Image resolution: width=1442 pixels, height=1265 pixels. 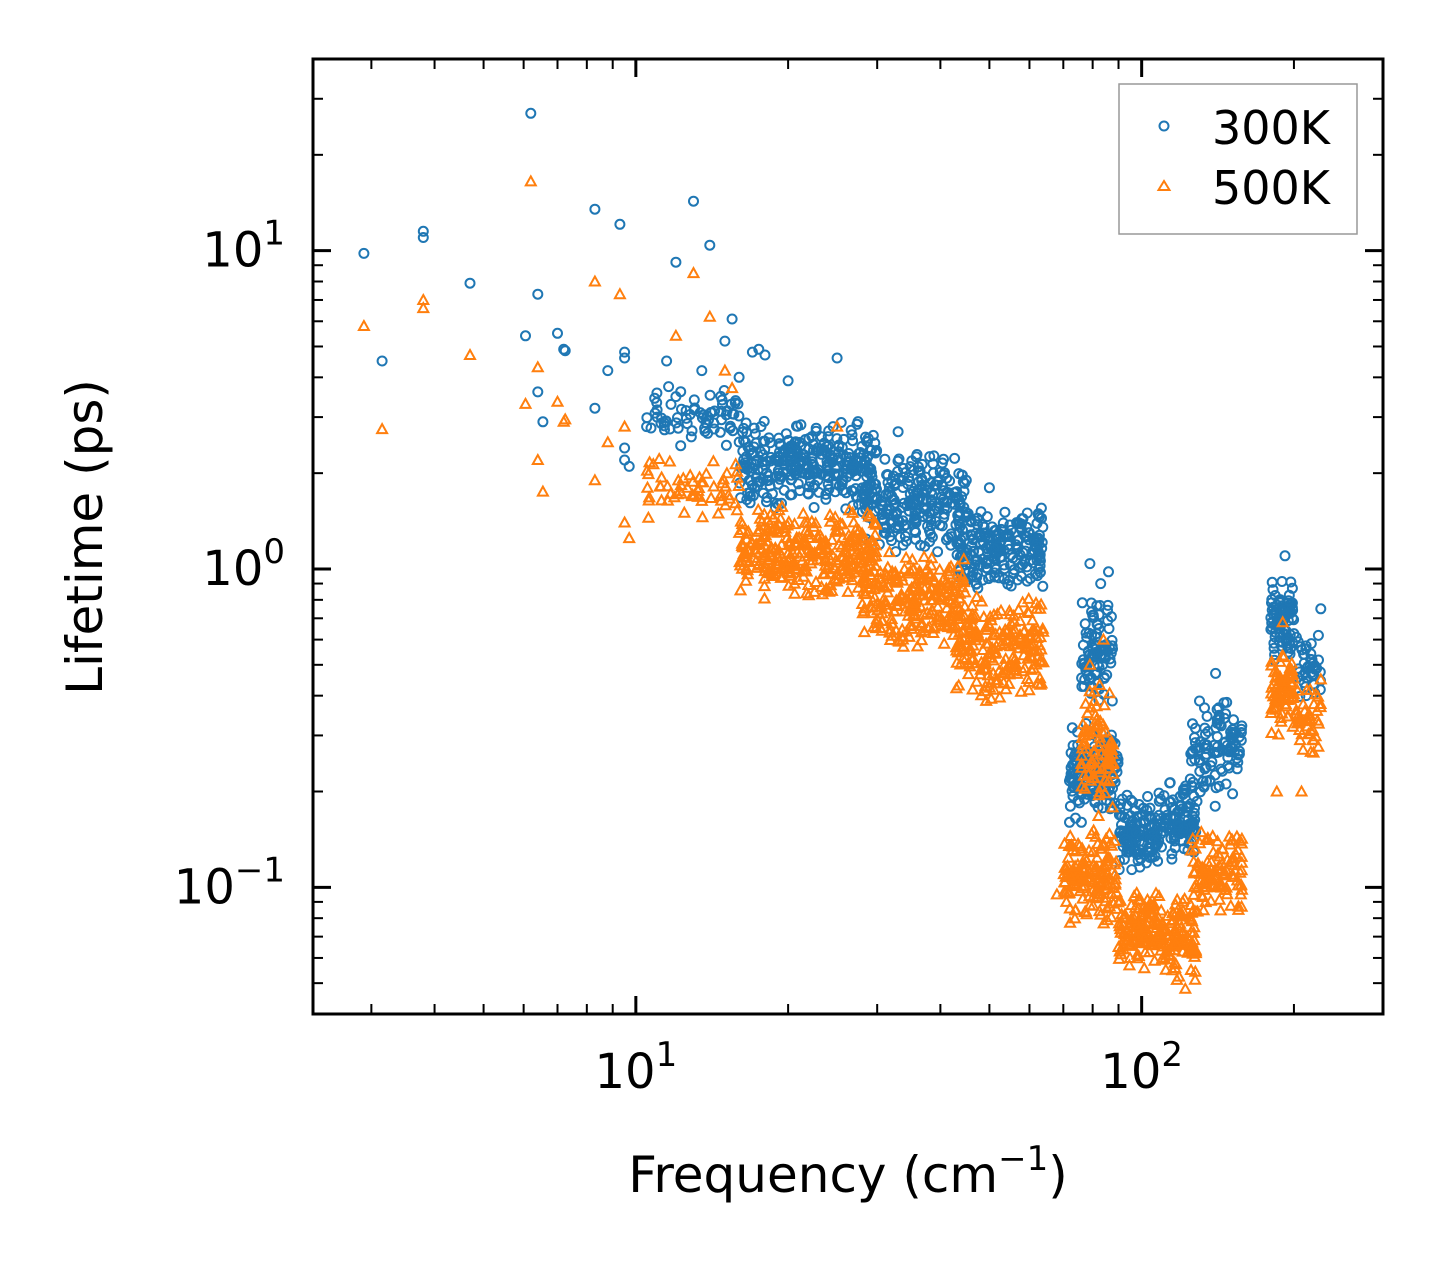 What do you see at coordinates (1164, 185) in the screenshot?
I see `legend-marker-500k` at bounding box center [1164, 185].